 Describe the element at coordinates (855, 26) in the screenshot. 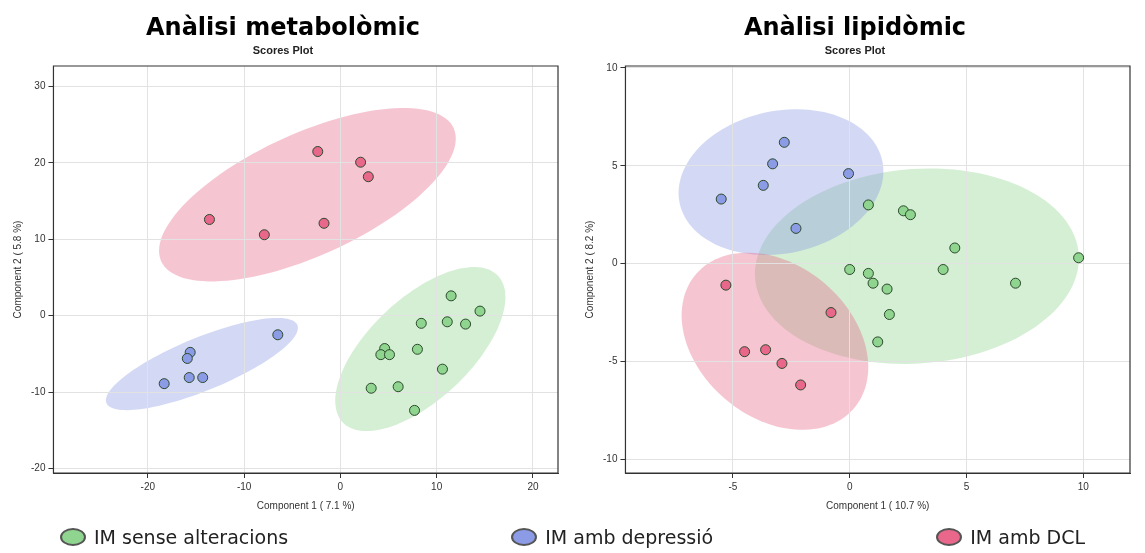

I see `chart-title: Anàlisi lipidòmic` at that location.